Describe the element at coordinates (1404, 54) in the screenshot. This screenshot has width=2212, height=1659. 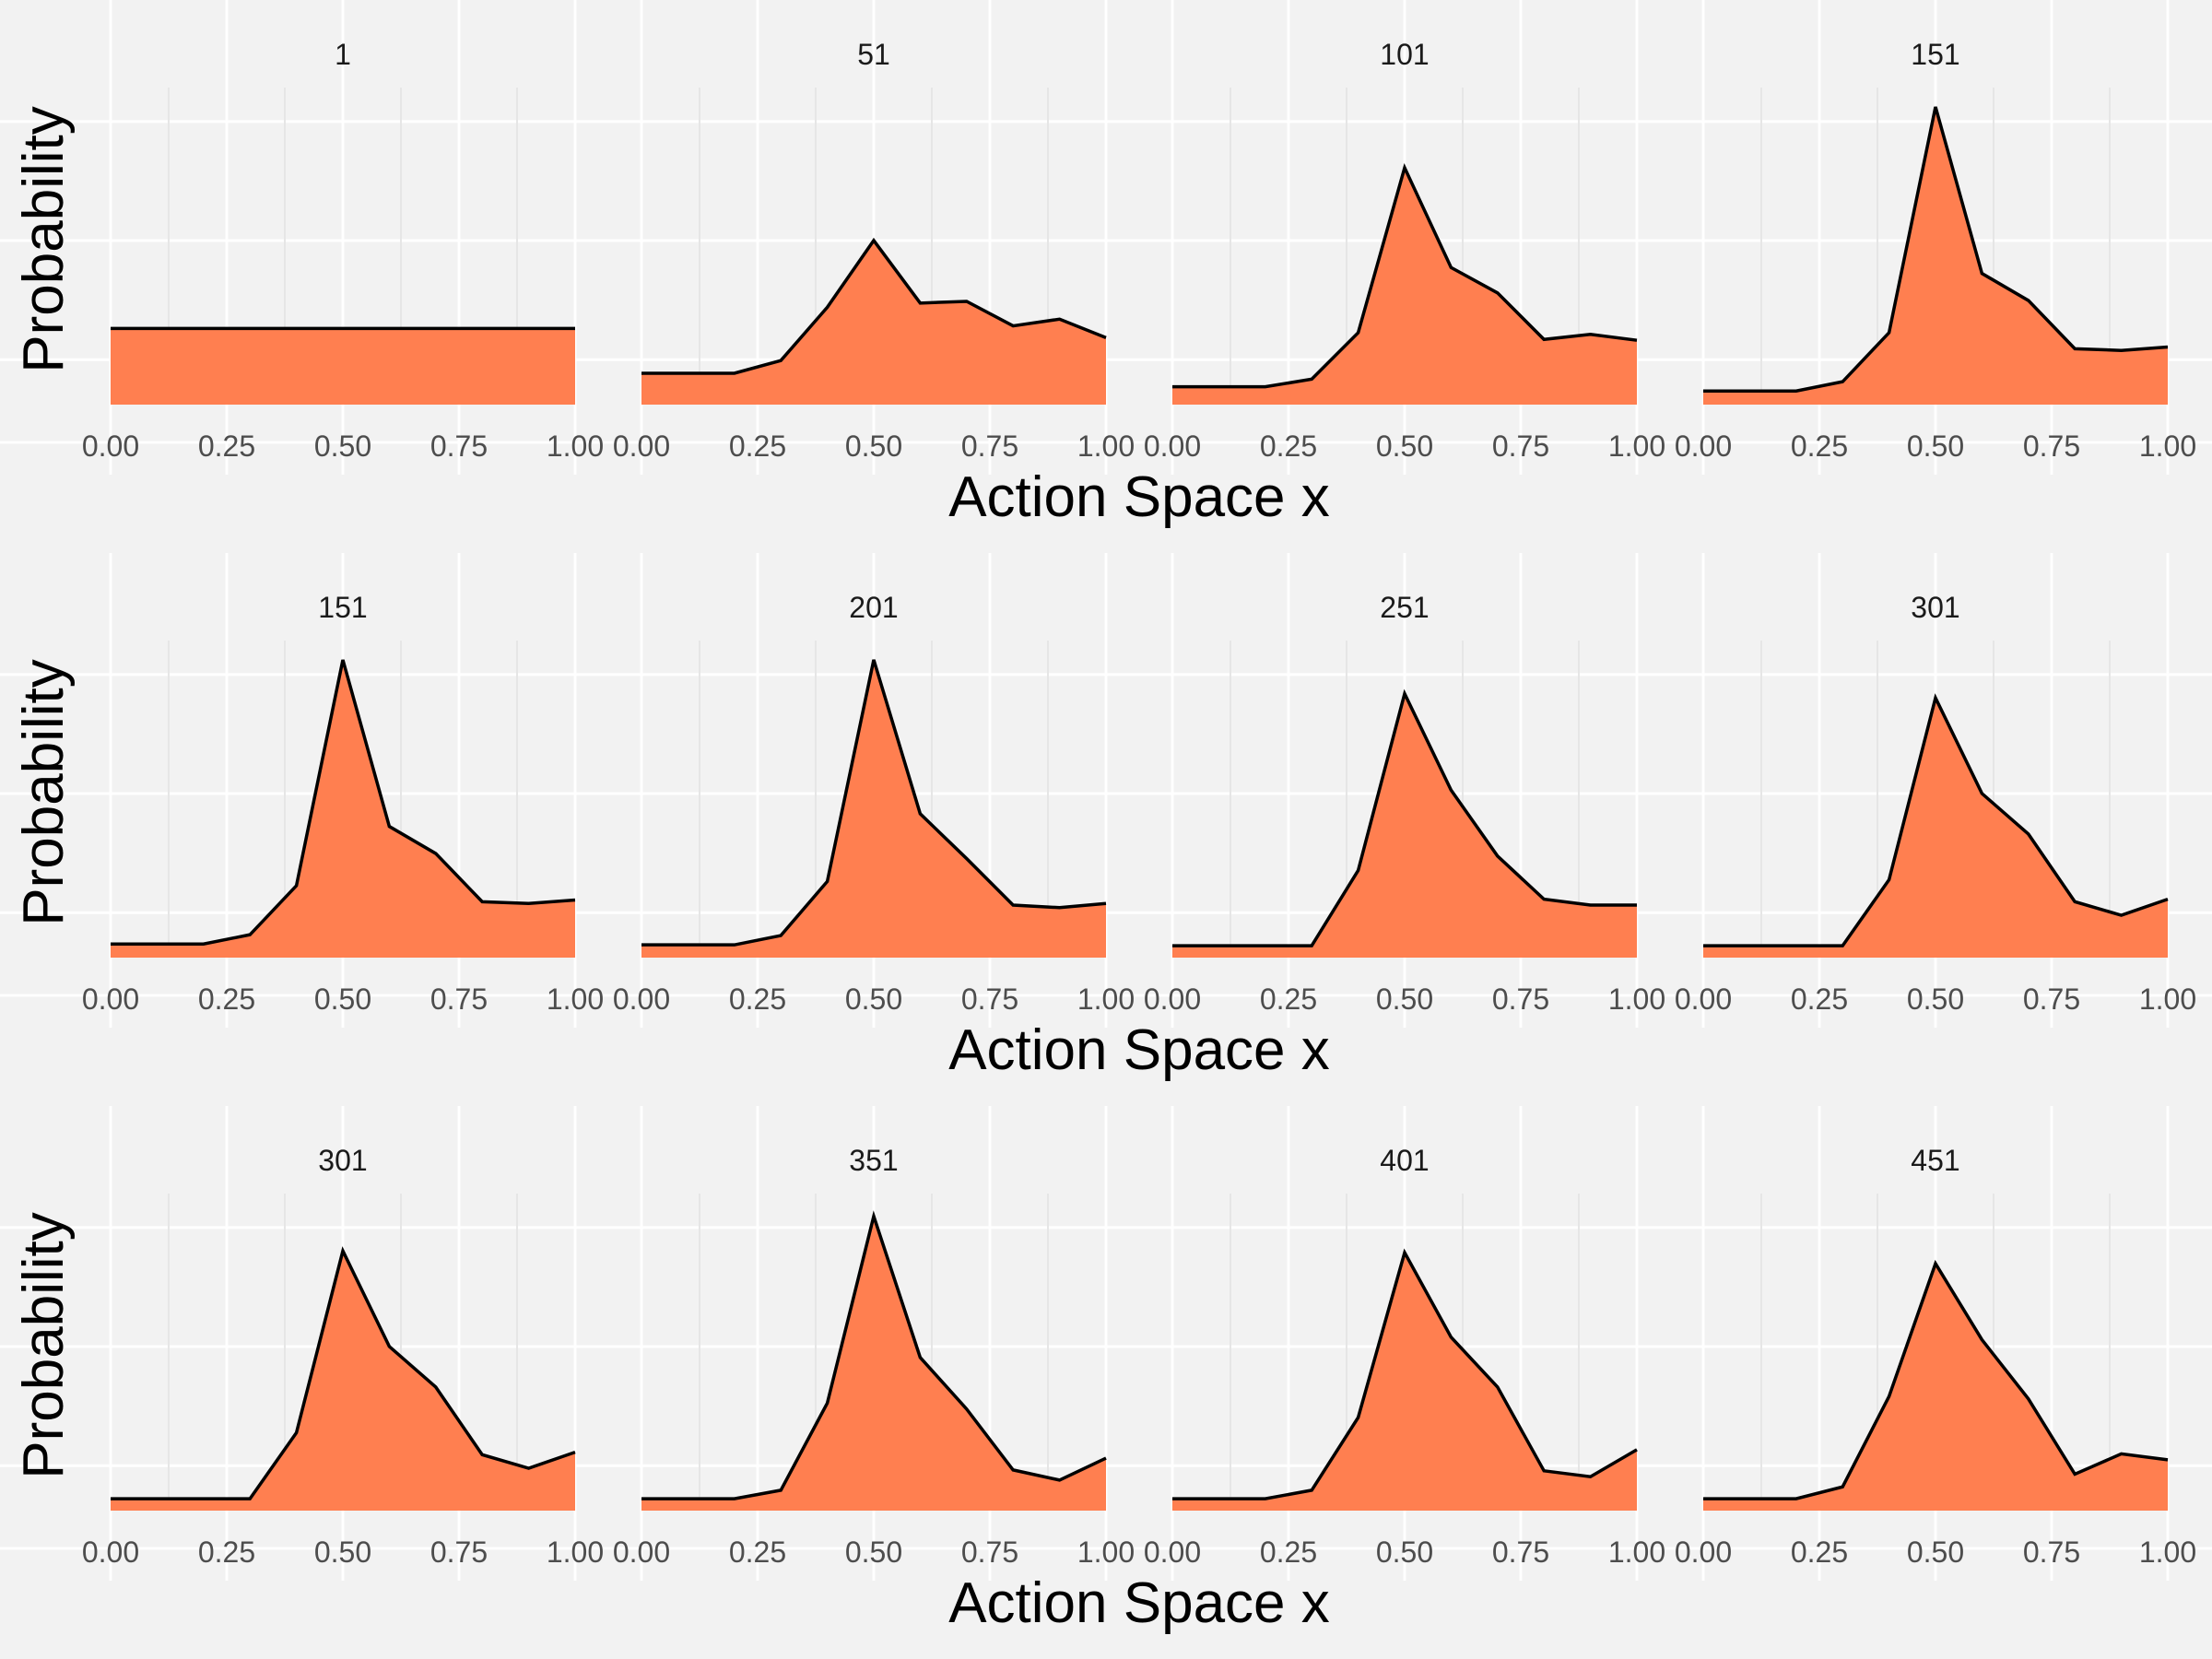
I see `panel-title: 101` at that location.